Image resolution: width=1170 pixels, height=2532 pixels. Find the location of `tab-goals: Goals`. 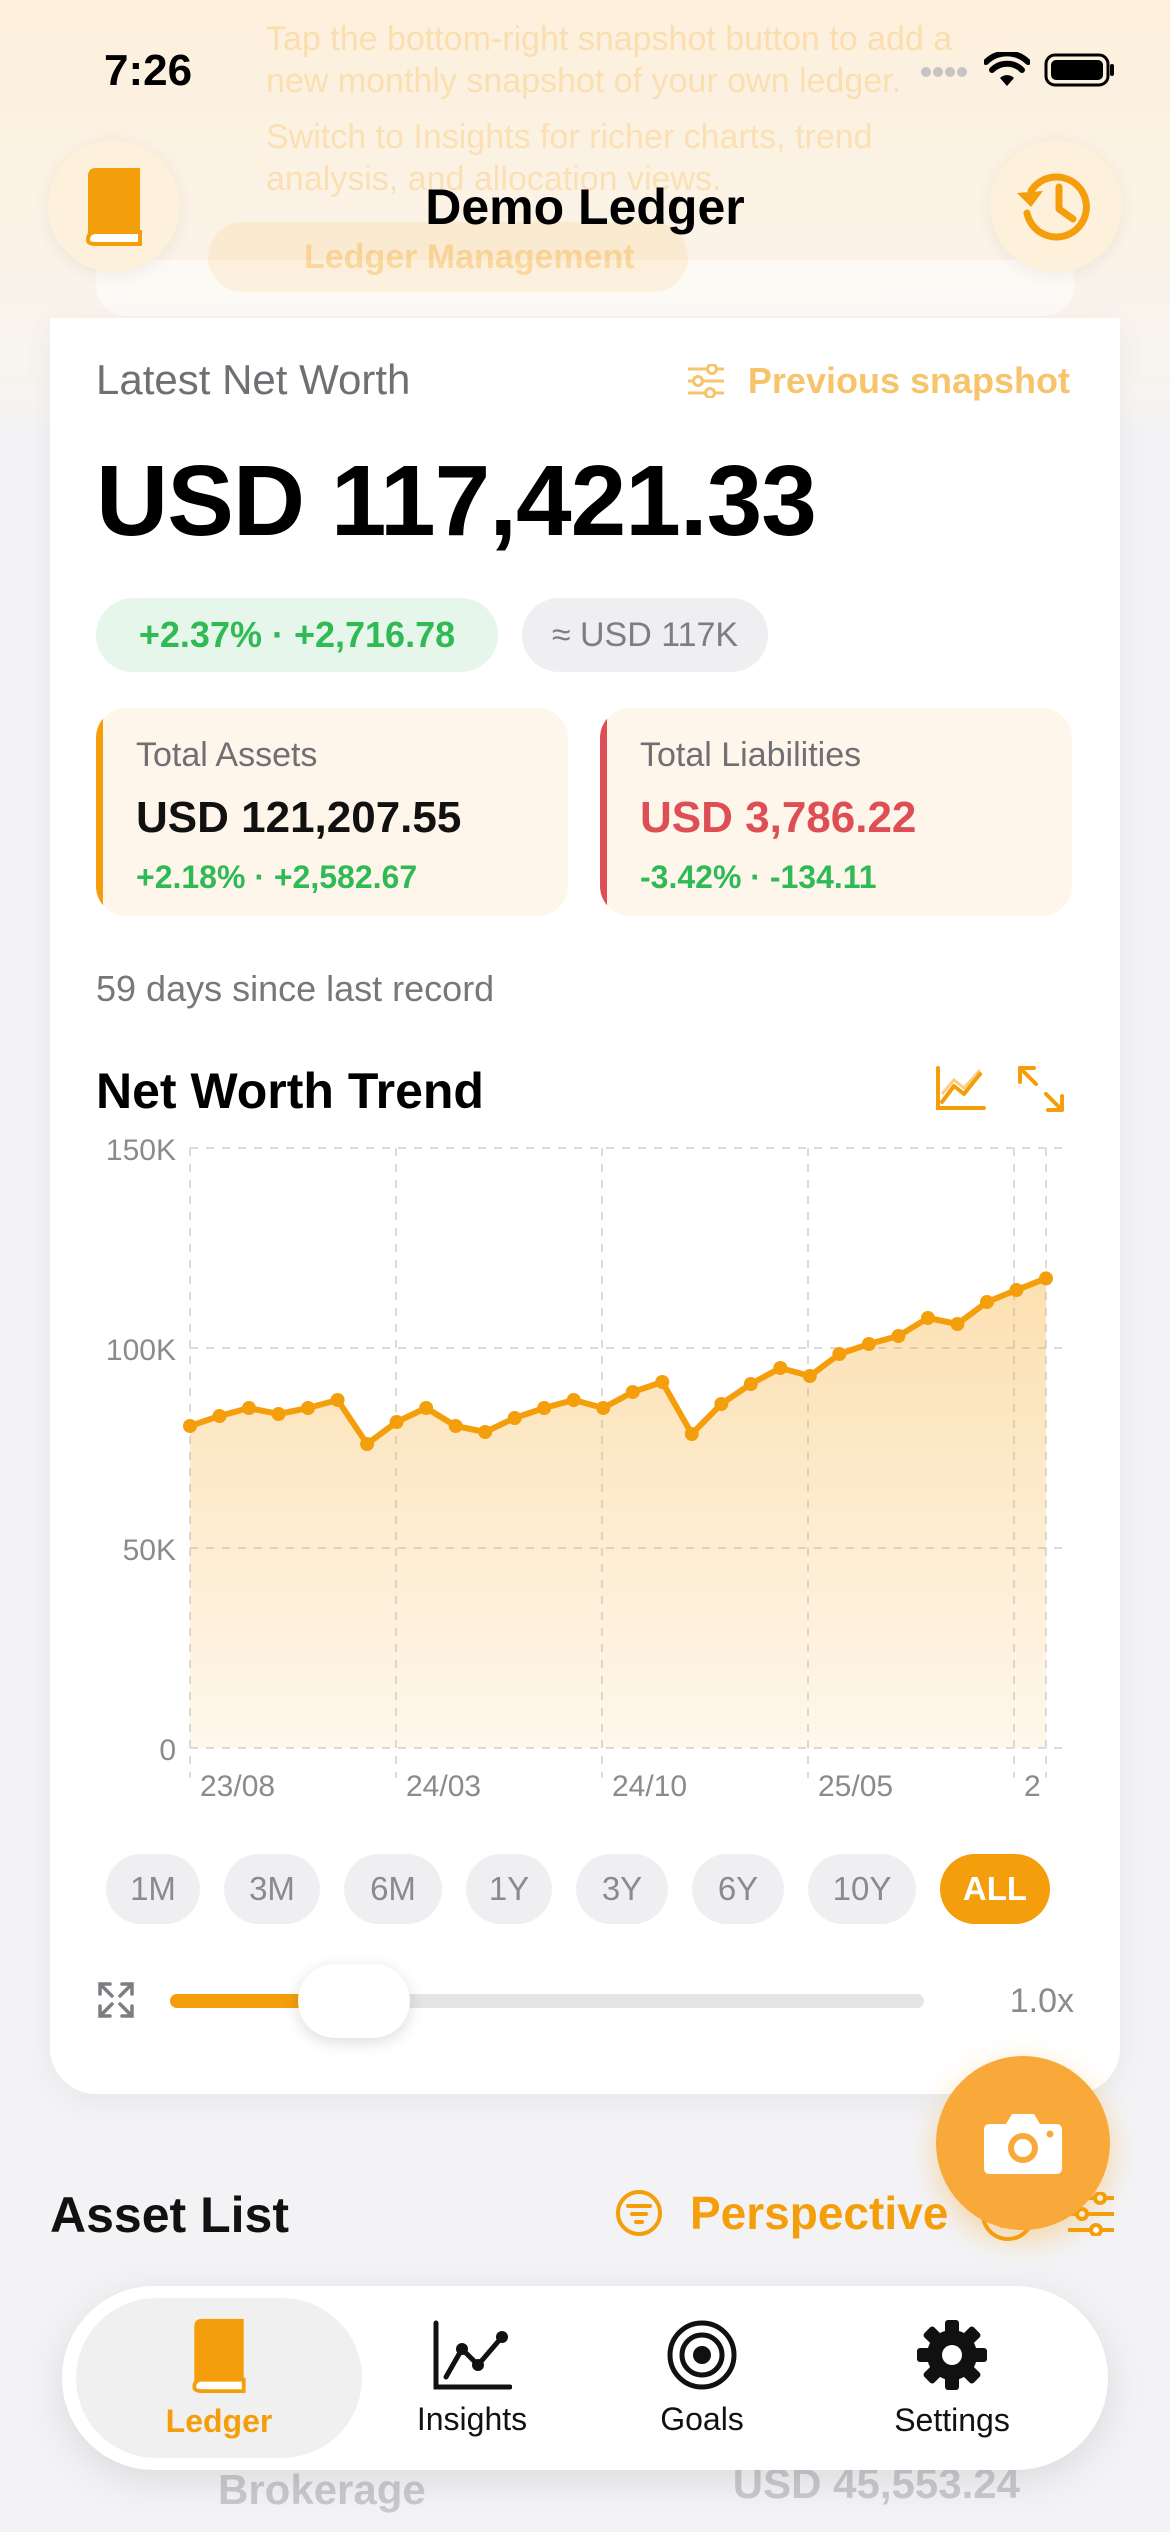

tab-goals: Goals is located at coordinates (702, 2378).